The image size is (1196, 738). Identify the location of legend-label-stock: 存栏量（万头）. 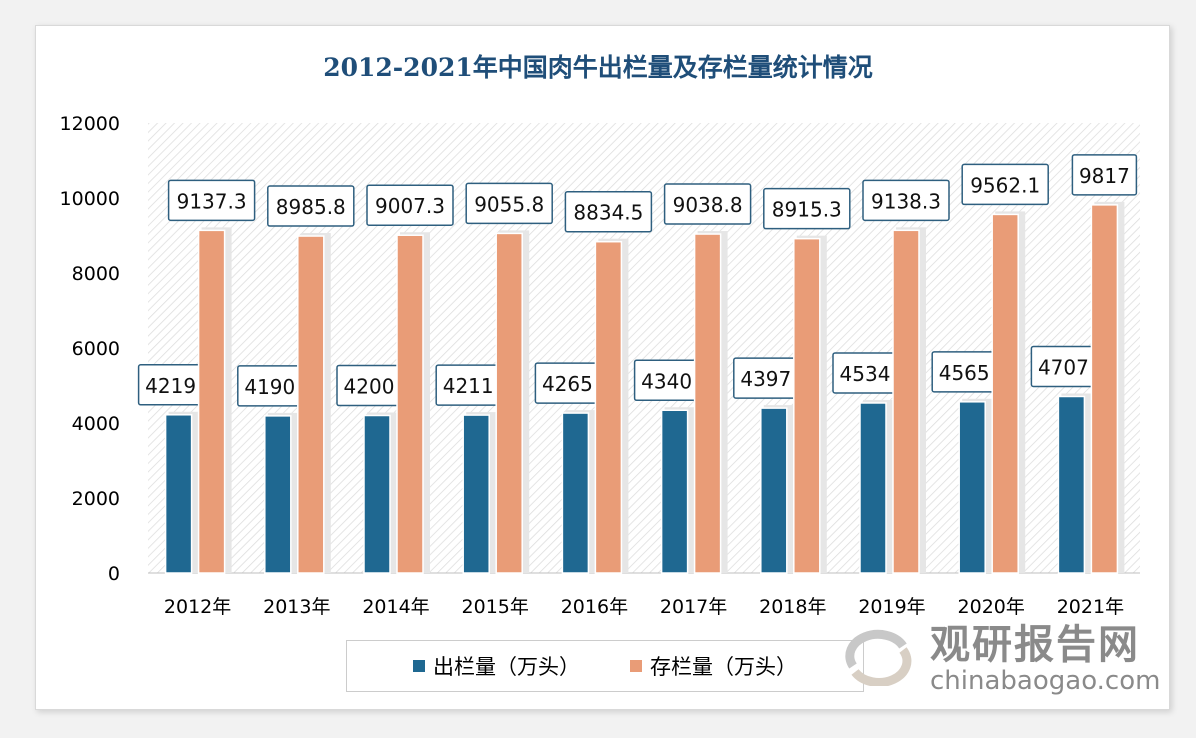
(723, 667).